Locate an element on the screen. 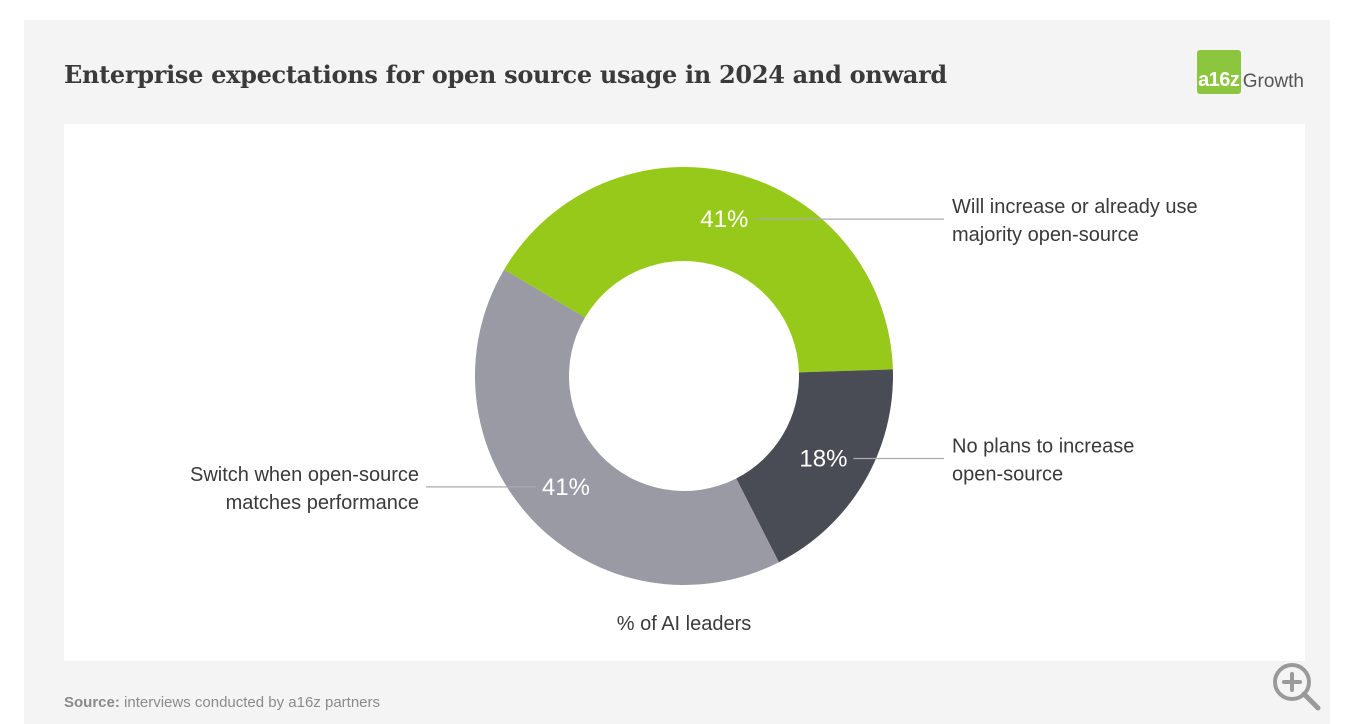 This screenshot has width=1350, height=724. chart-axis-label: % of AI leaders is located at coordinates (684, 624).